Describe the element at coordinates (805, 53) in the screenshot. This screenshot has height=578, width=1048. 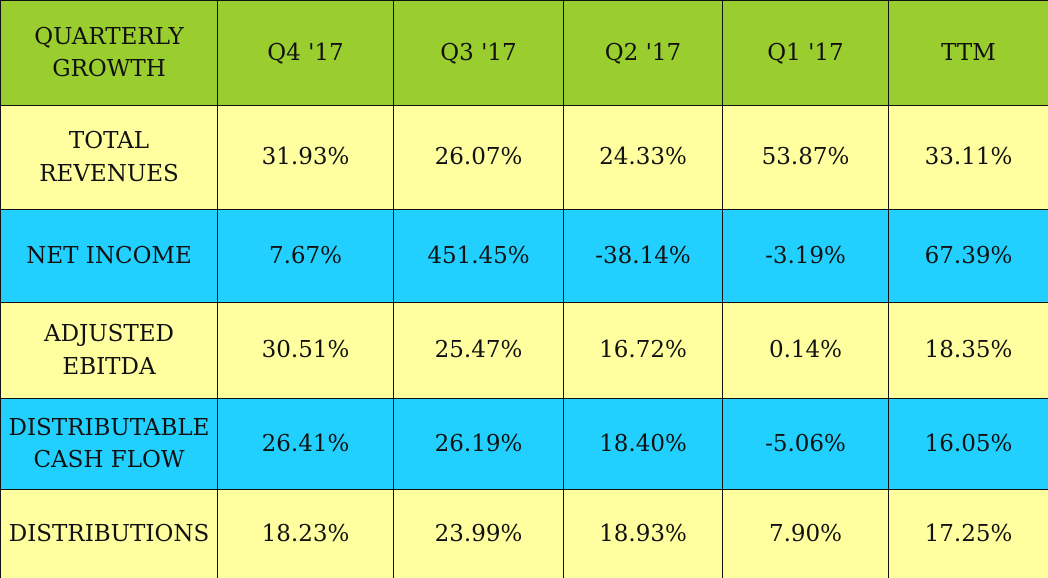
I see `header-cell-q1-17: Q1 '17` at that location.